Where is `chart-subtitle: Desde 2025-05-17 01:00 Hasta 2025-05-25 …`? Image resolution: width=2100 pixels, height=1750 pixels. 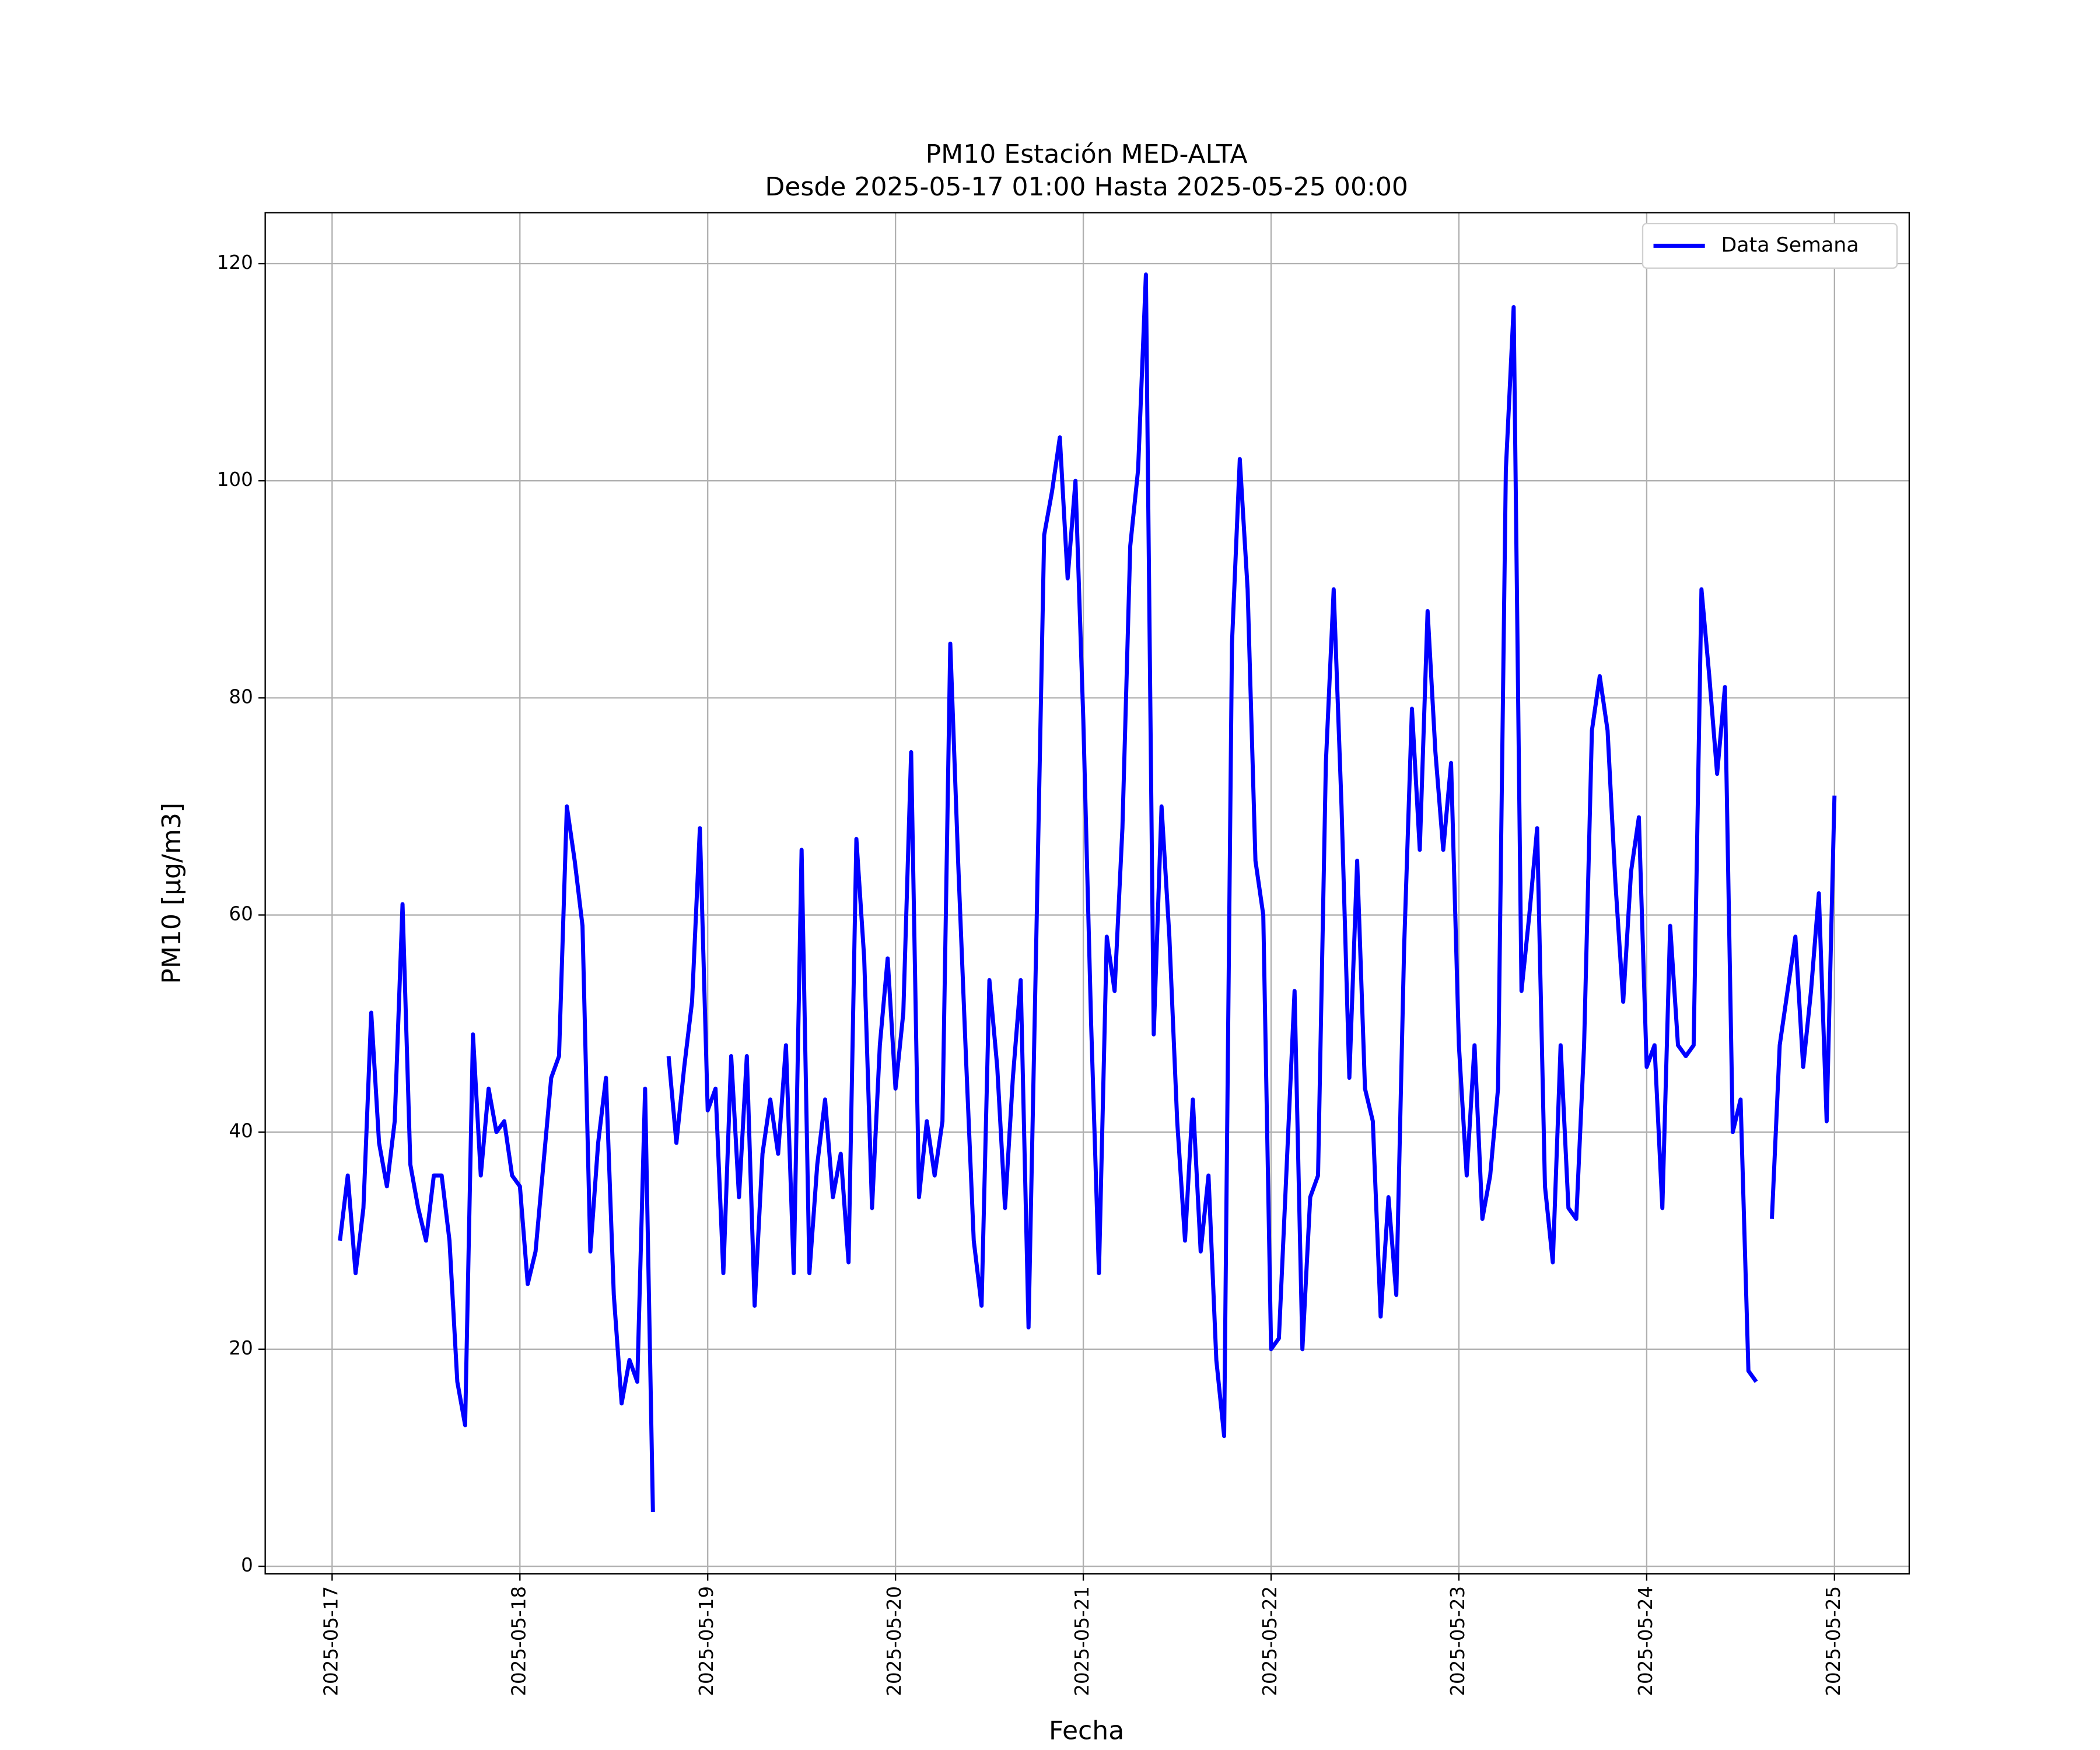
chart-subtitle: Desde 2025-05-17 01:00 Hasta 2025-05-25 … is located at coordinates (1086, 187).